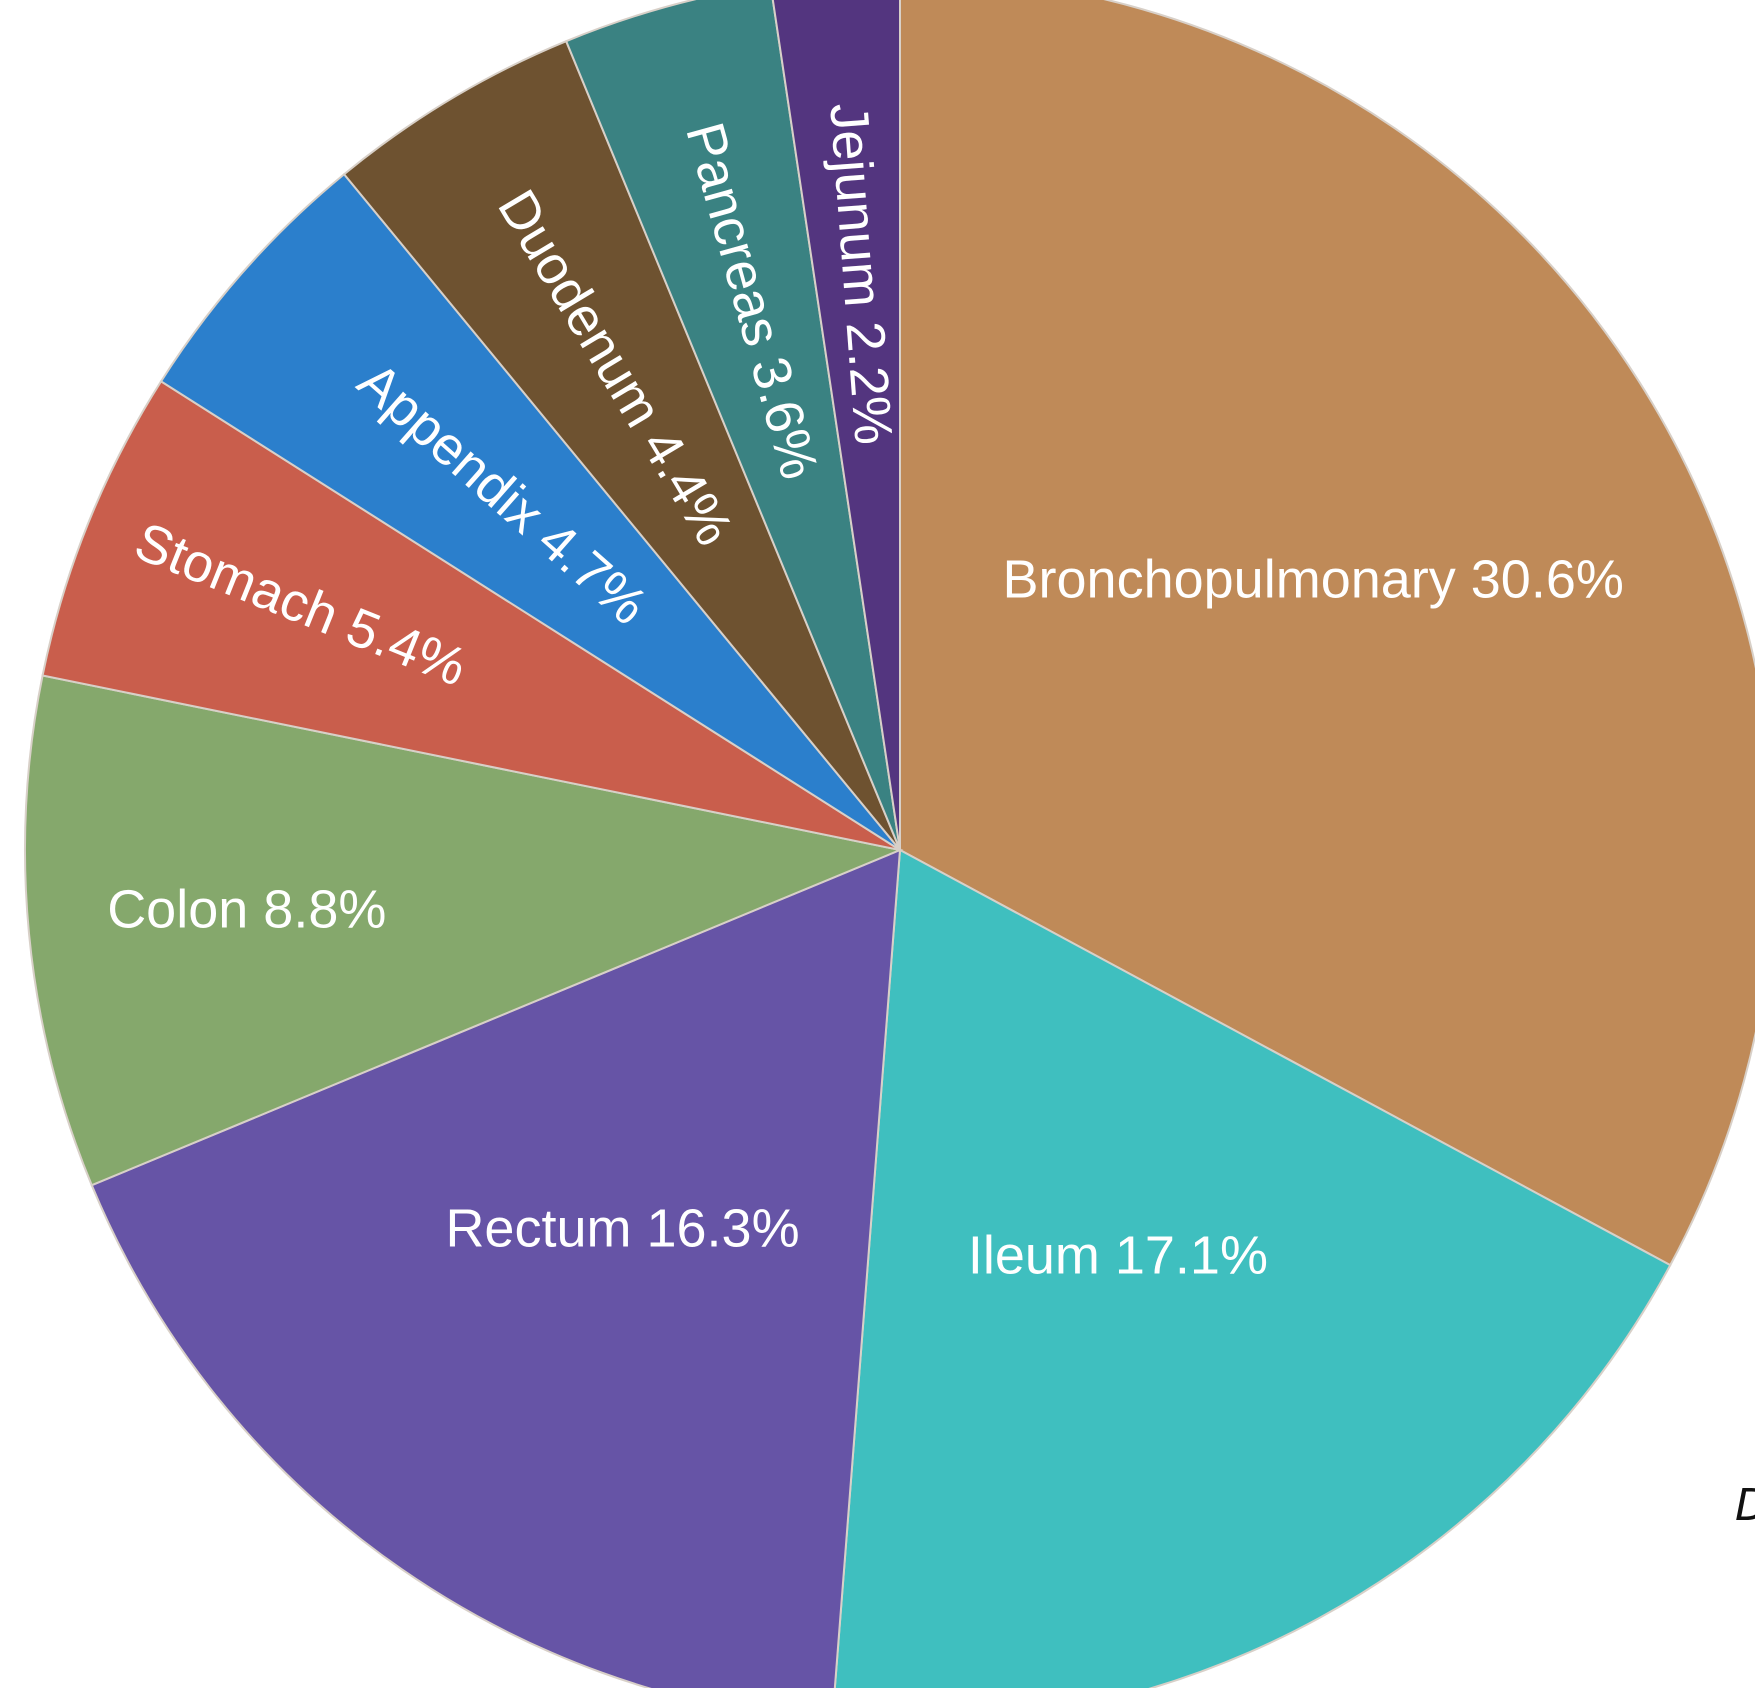 The height and width of the screenshot is (1688, 1755). I want to click on pie-label-bronchopulmonary: Bronchopulmonary 30.6%, so click(1313, 580).